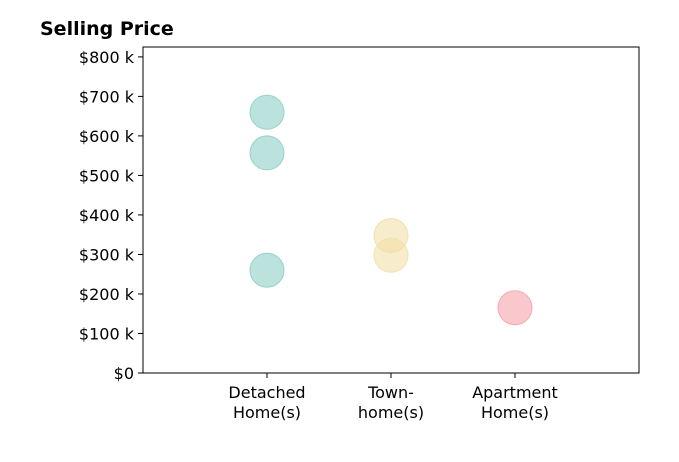 The image size is (679, 462). I want to click on x-tick-label: Apartment Home(s), so click(515, 402).